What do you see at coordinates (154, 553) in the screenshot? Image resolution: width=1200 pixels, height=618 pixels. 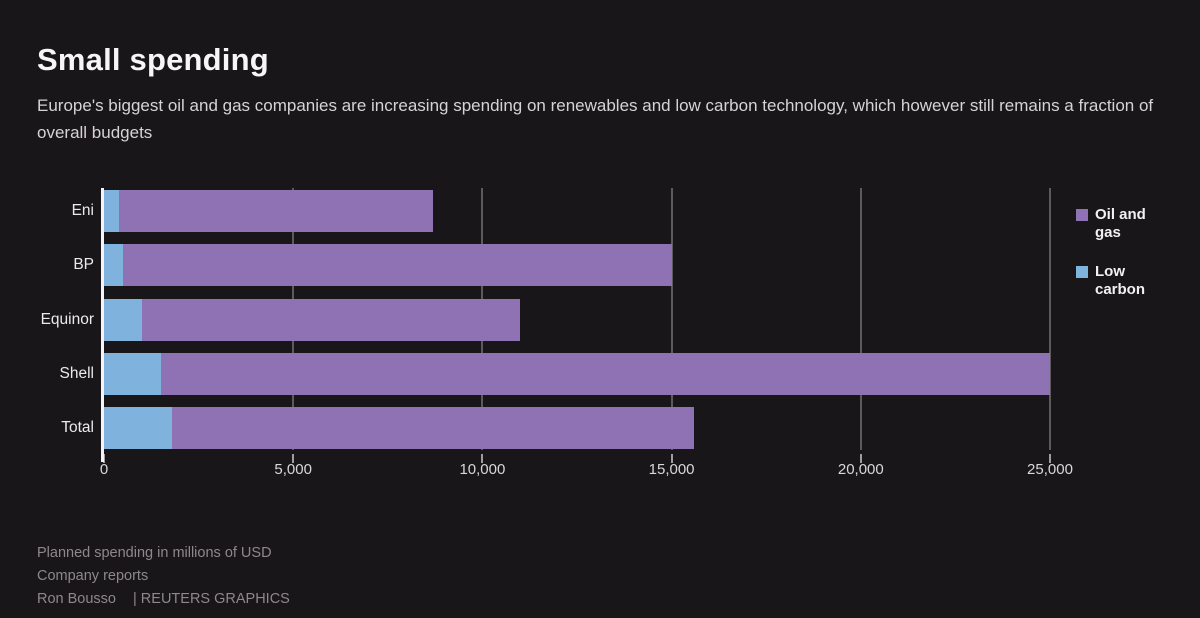 I see `footer-note: Planned spending in millions of USD` at bounding box center [154, 553].